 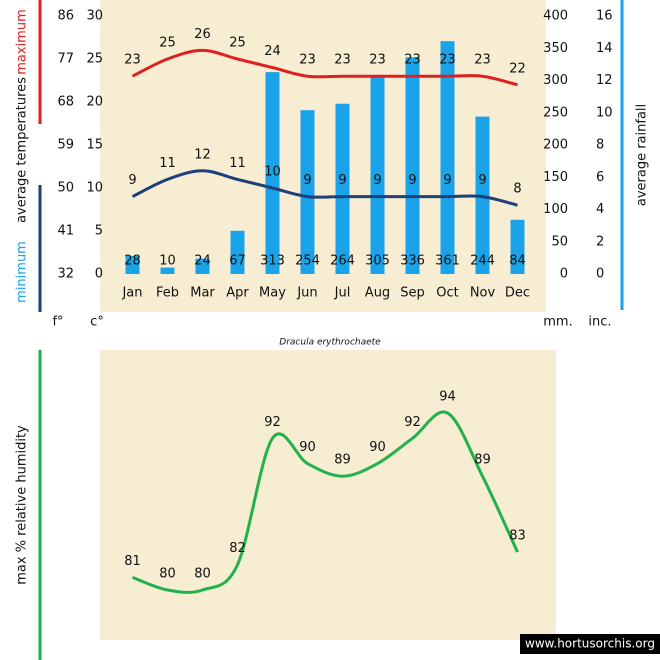 I want to click on data-label: 84, so click(x=517, y=261).